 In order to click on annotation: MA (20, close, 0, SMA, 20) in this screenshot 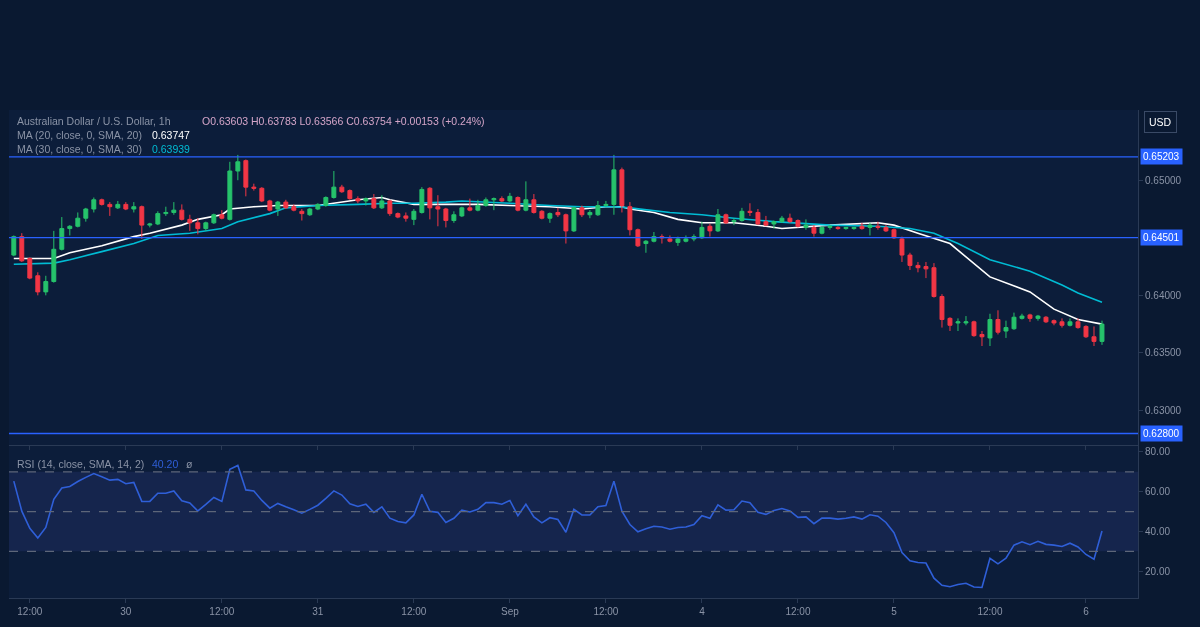, I will do `click(79, 135)`.